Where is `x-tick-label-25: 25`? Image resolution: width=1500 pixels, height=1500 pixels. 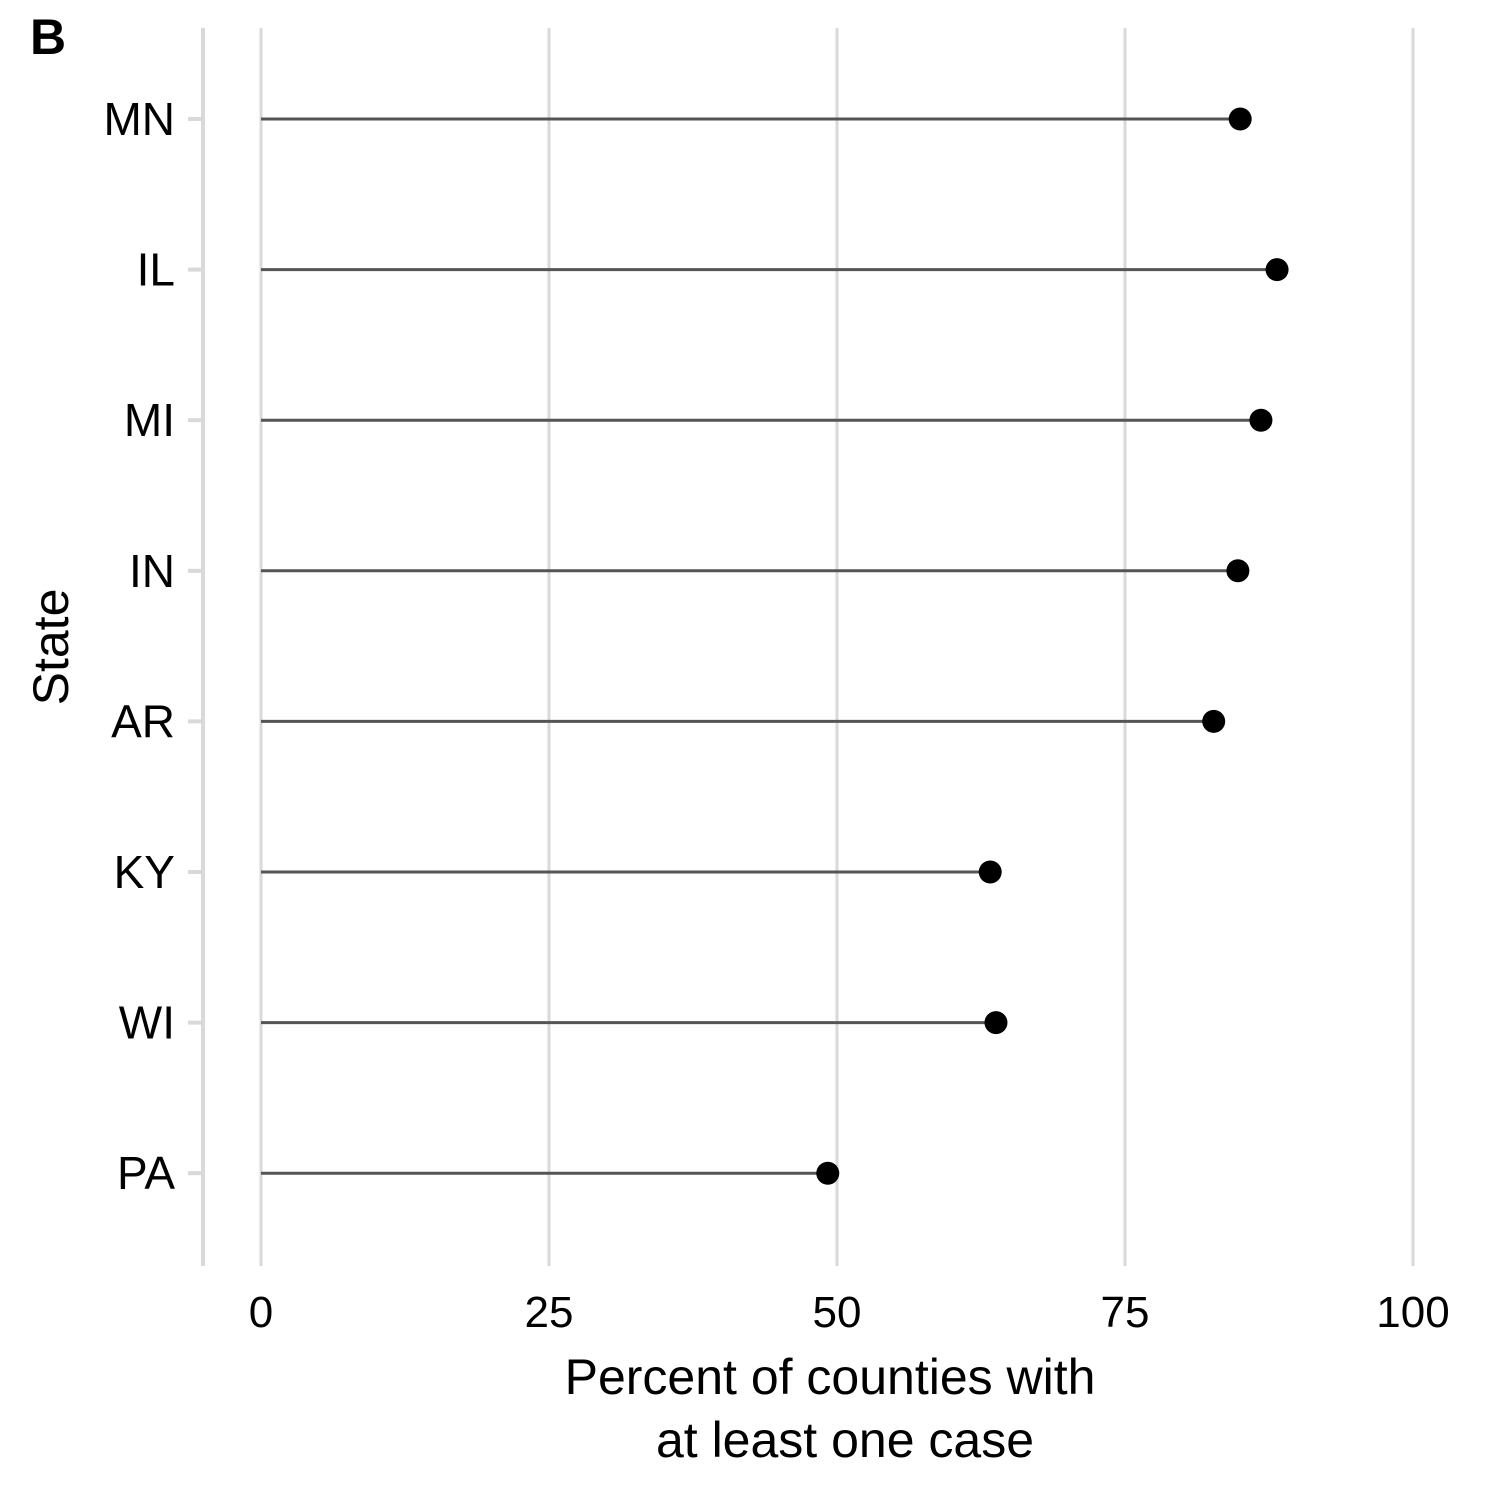 x-tick-label-25: 25 is located at coordinates (549, 1312).